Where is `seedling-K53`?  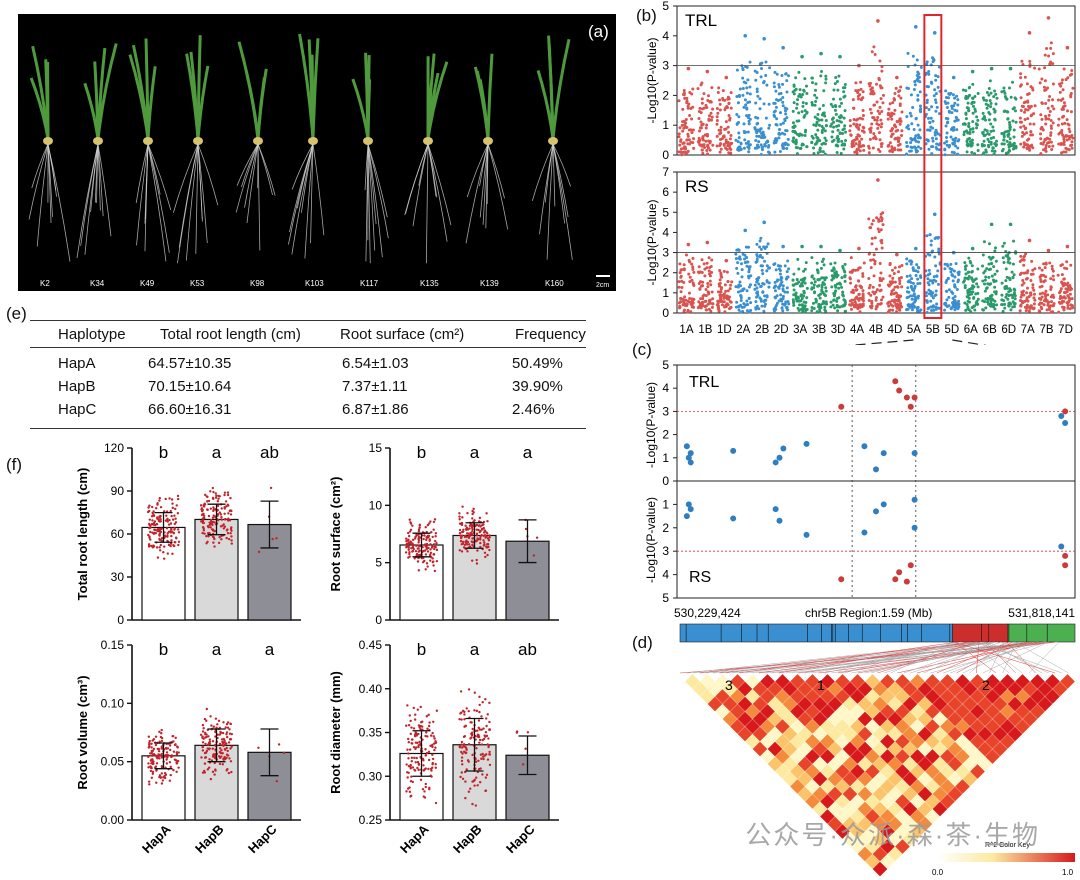 seedling-K53 is located at coordinates (195, 149).